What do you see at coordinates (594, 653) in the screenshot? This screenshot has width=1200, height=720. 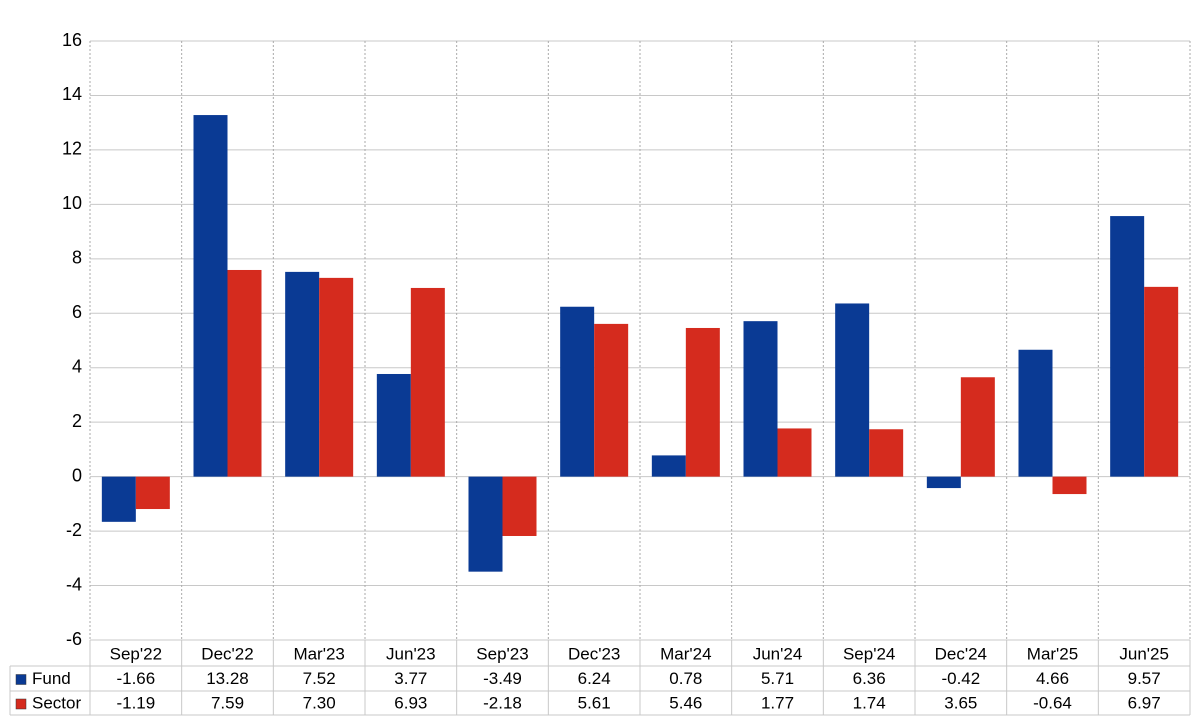 I see `x-tick-label: Dec'23` at bounding box center [594, 653].